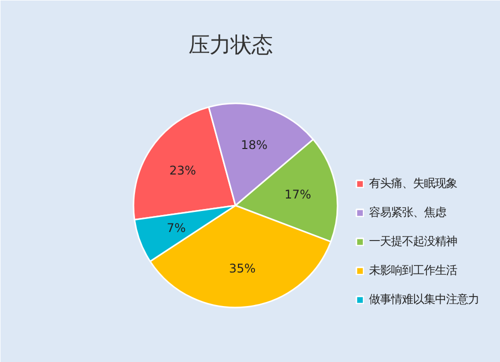  Describe the element at coordinates (413, 241) in the screenshot. I see `legend-label: 一天提不起没精神` at that location.